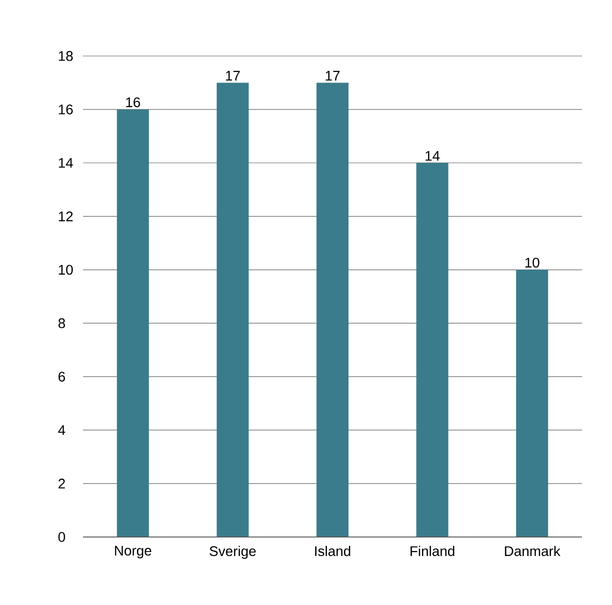 The width and height of the screenshot is (612, 605). I want to click on x-tick-label: Island, so click(332, 551).